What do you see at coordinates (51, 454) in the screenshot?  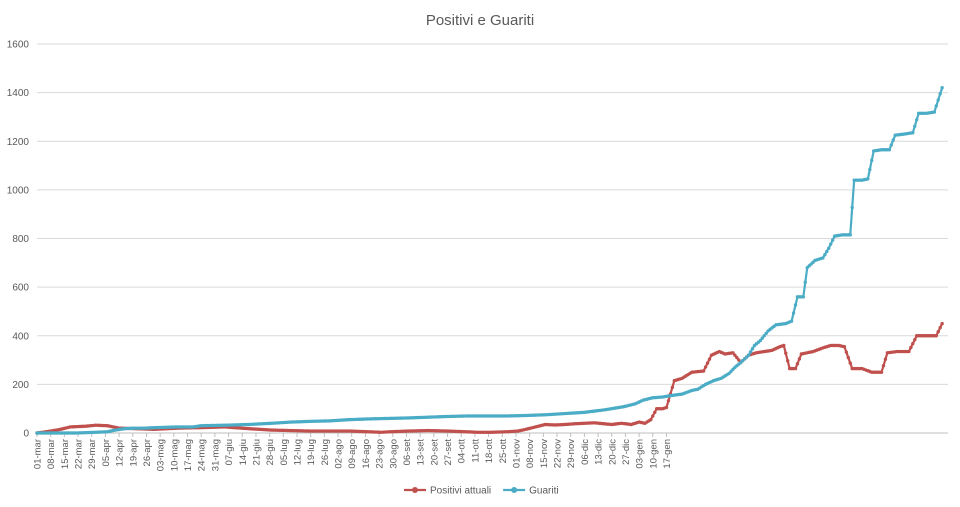 I see `x-tick-label: 08-mar` at bounding box center [51, 454].